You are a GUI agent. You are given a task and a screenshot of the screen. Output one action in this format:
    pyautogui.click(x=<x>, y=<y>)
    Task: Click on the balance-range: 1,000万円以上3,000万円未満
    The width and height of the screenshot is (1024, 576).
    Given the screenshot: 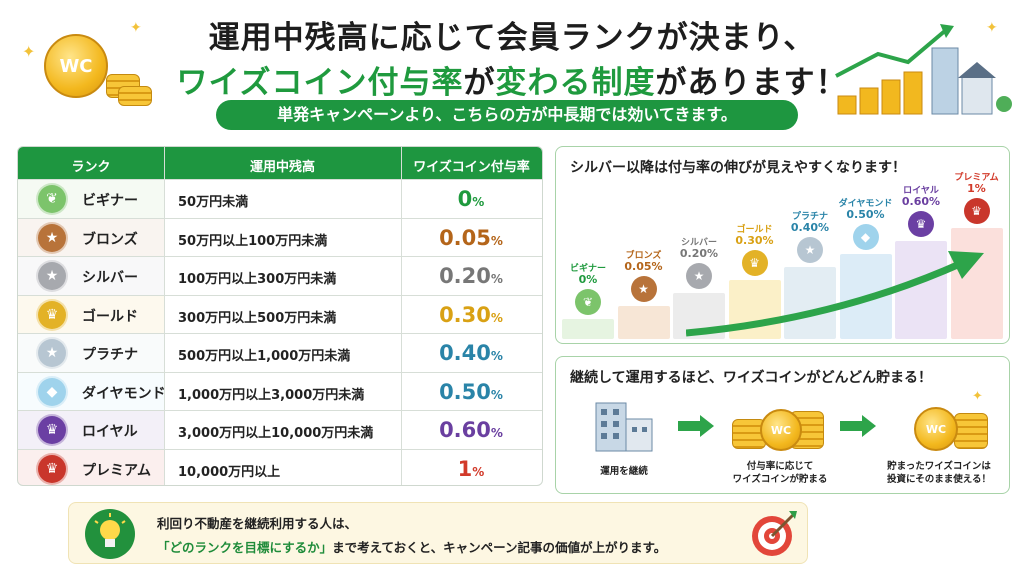 What is the action you would take?
    pyautogui.click(x=271, y=395)
    